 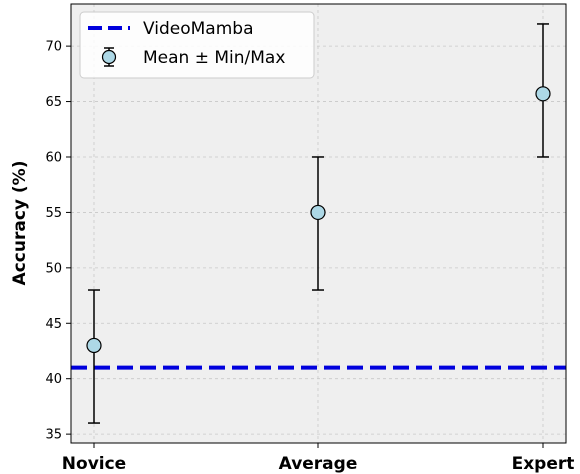 I want to click on y-tick-label: 70, so click(x=53, y=47).